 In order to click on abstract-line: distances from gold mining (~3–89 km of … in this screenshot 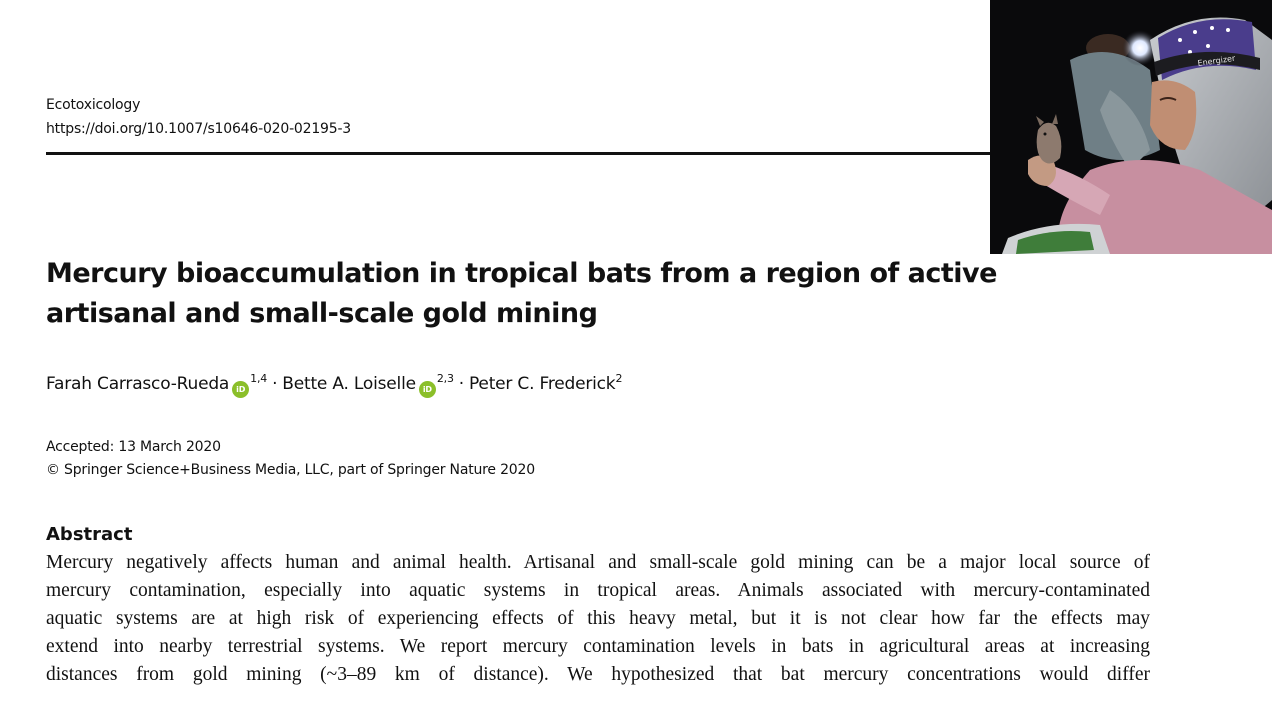, I will do `click(598, 674)`.